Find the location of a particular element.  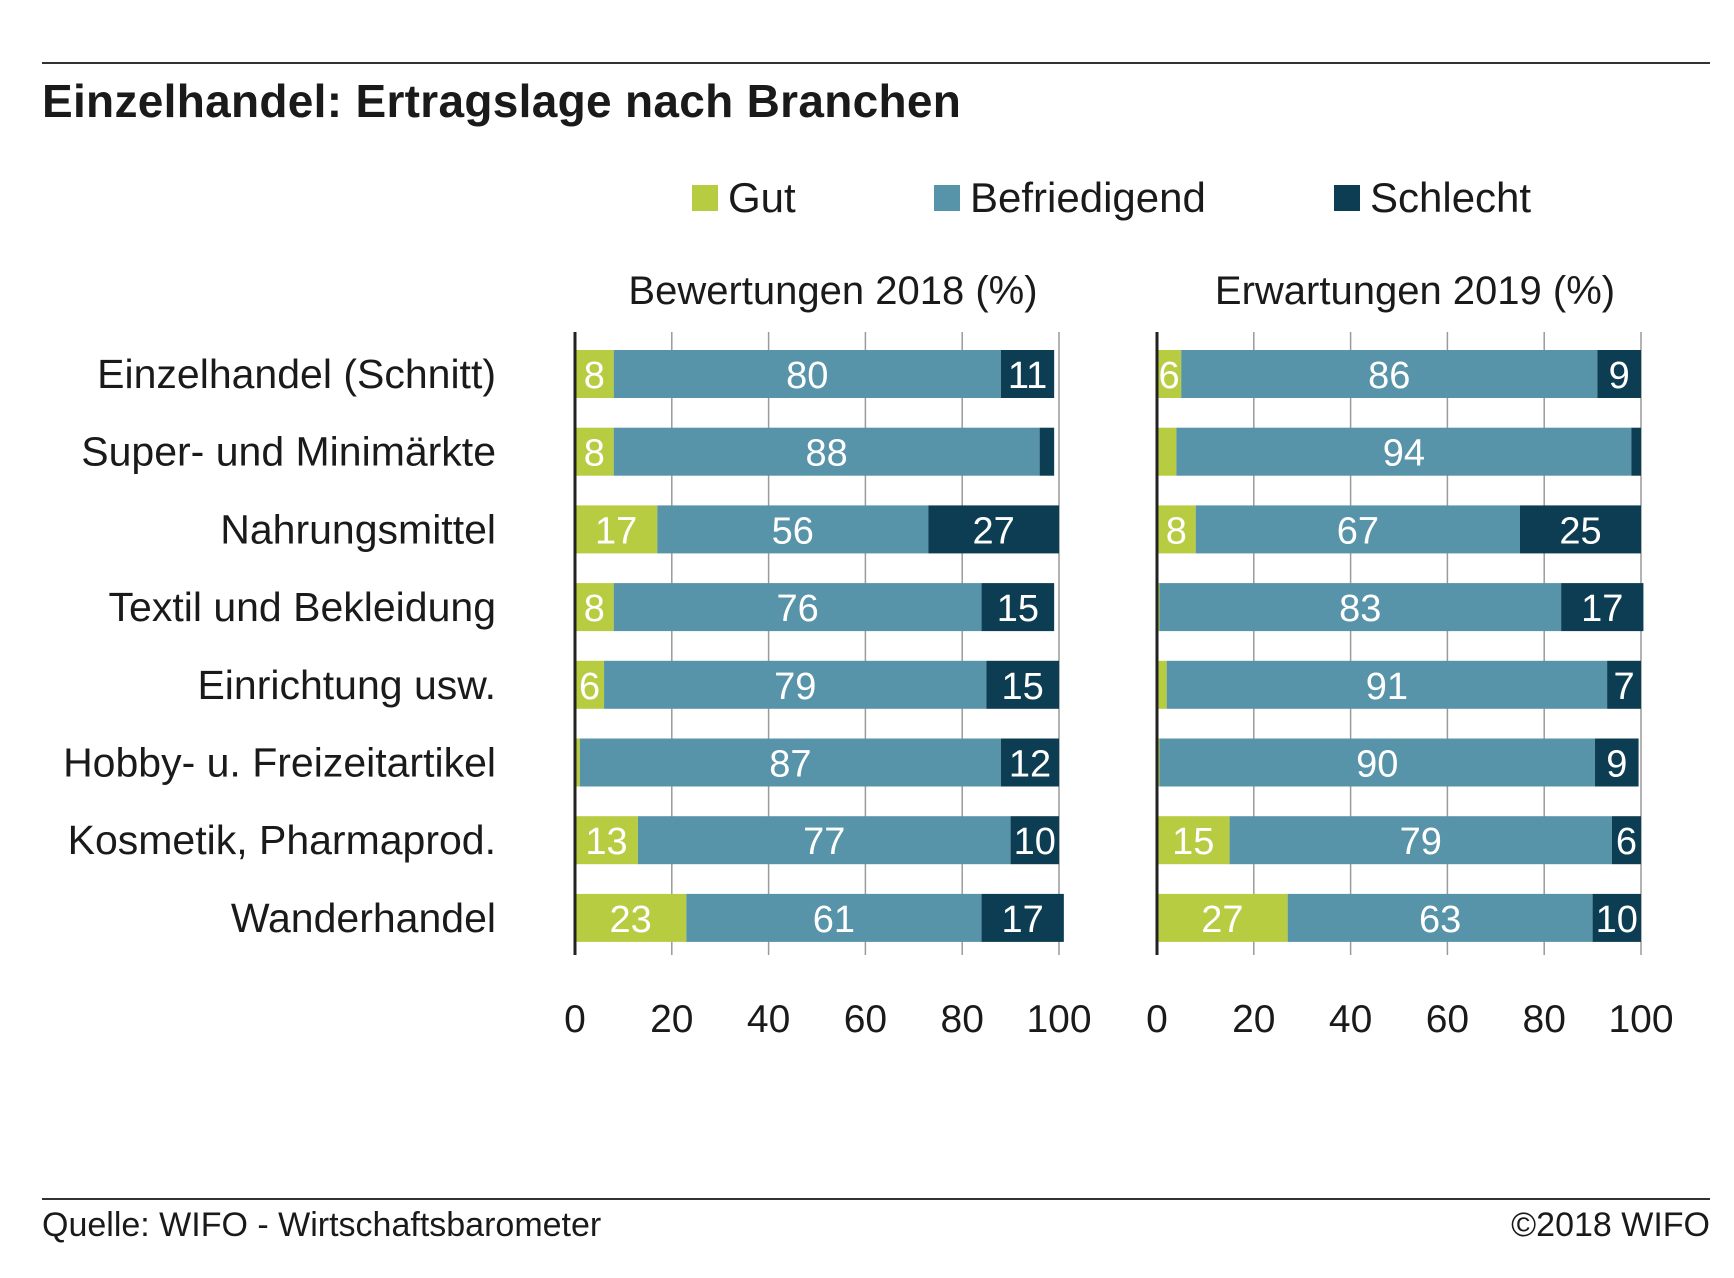

bar-value-label: 6 is located at coordinates (1169, 376).